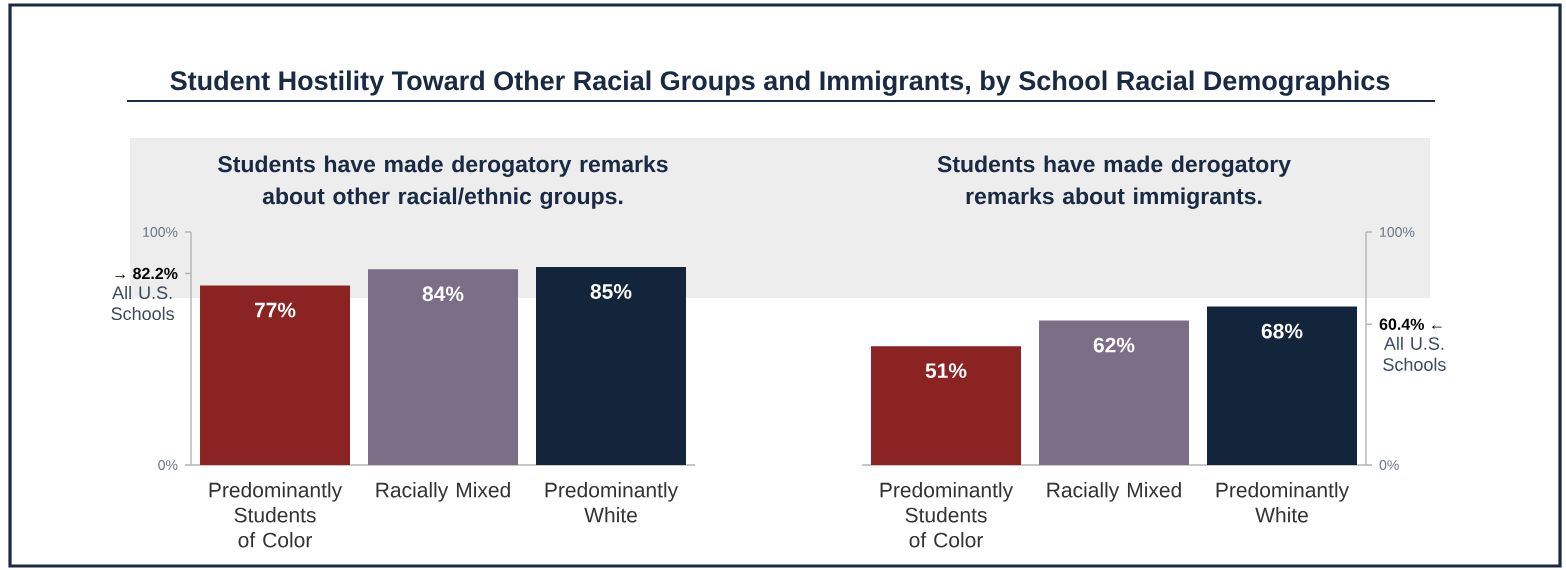 This screenshot has height=570, width=1566. I want to click on chart-subtitle: Students have made derogatory remarks about immigrants., so click(1114, 182).